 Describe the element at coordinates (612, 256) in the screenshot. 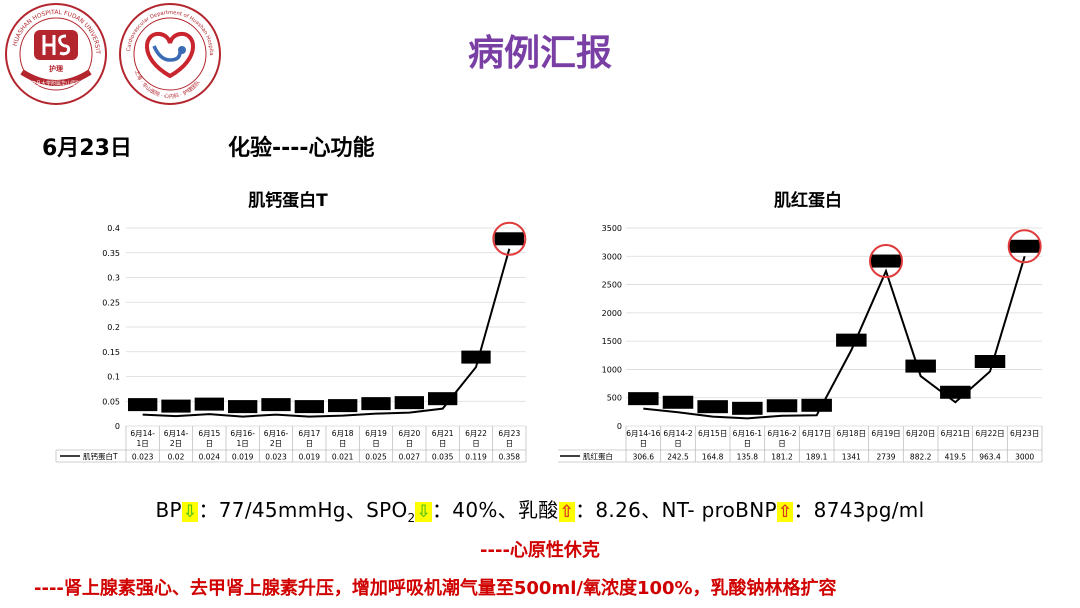

I see `y-tick-label: 3000` at that location.